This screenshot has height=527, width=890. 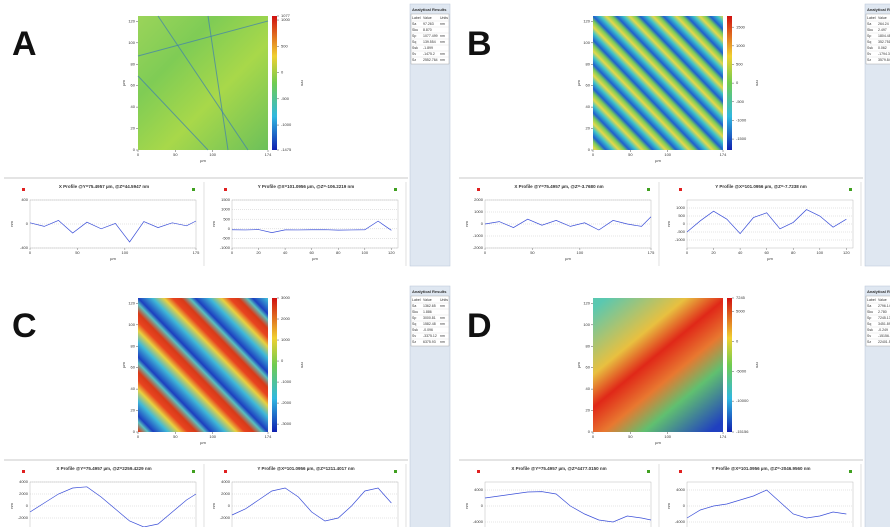 I want to click on results-cell: 2796.14, so click(x=884, y=306).